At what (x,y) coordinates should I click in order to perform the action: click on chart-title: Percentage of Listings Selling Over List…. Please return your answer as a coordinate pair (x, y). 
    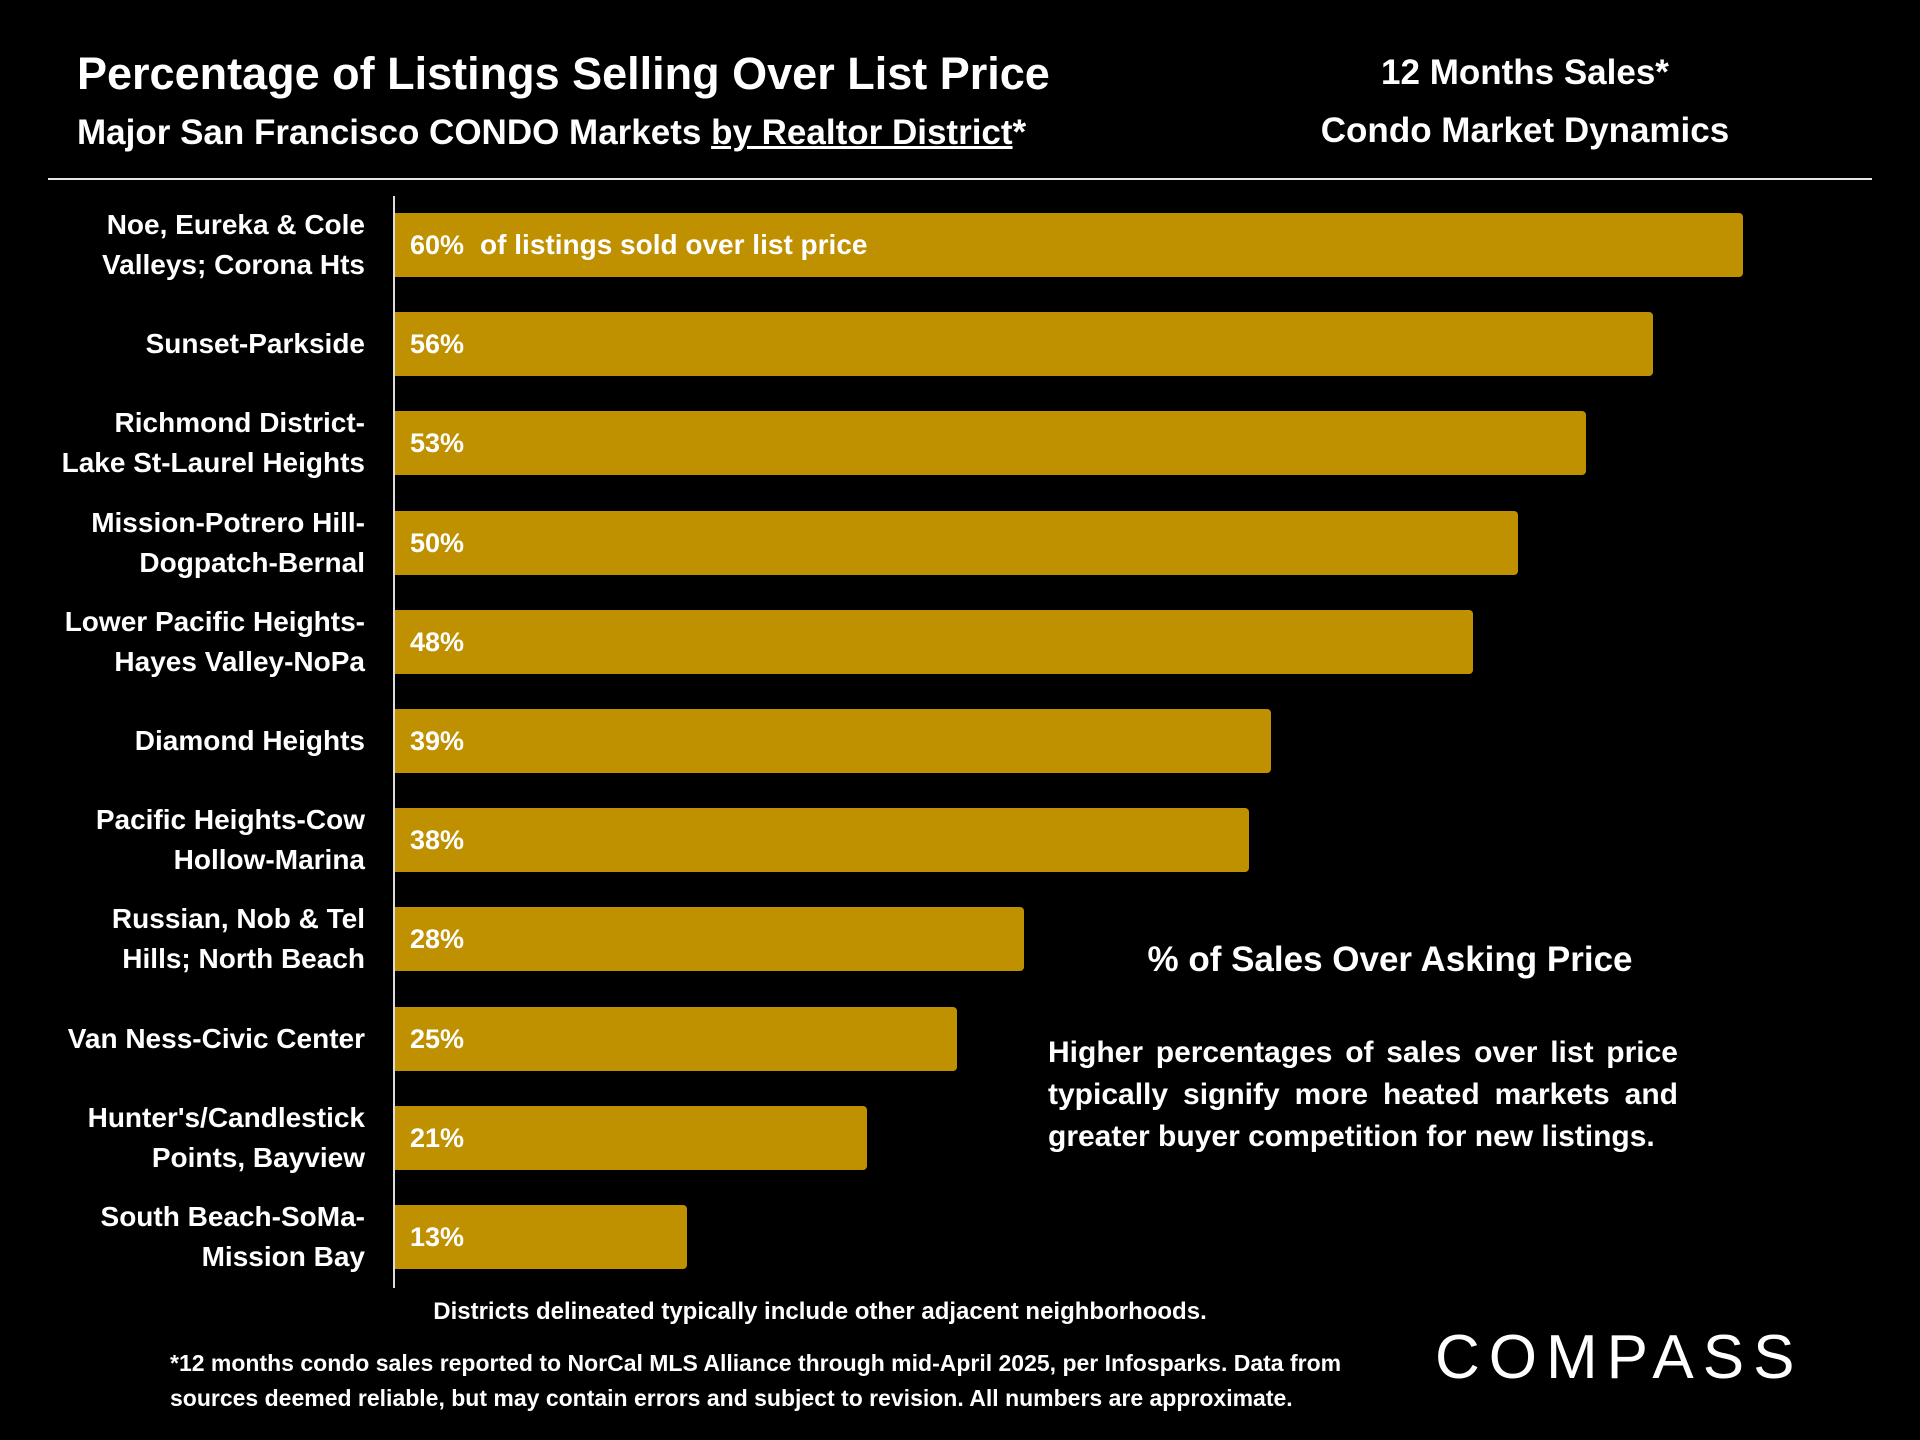
    Looking at the image, I should click on (563, 73).